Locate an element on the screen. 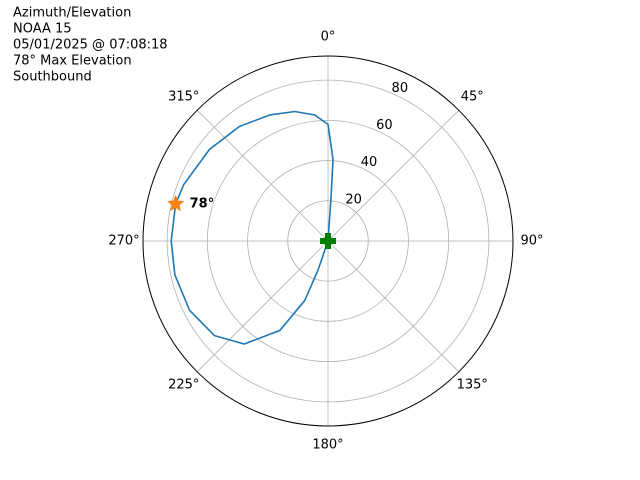 The image size is (640, 480). title-line: Southbound is located at coordinates (52, 77).